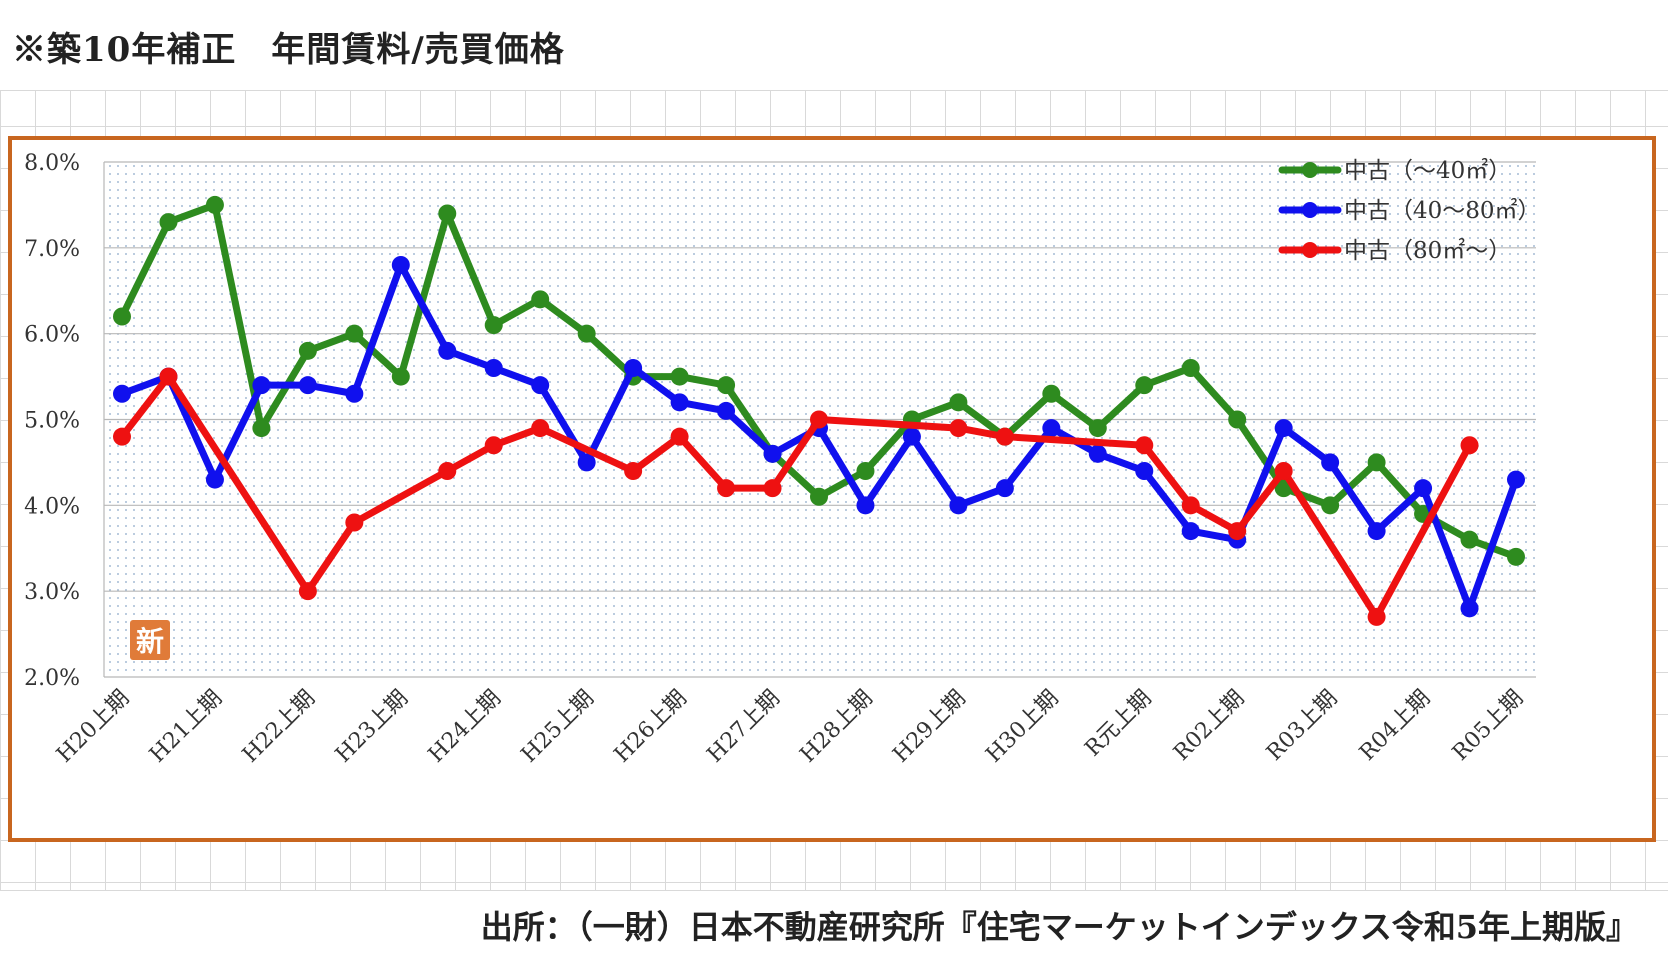 The image size is (1668, 979). I want to click on new-badge, so click(150, 640).